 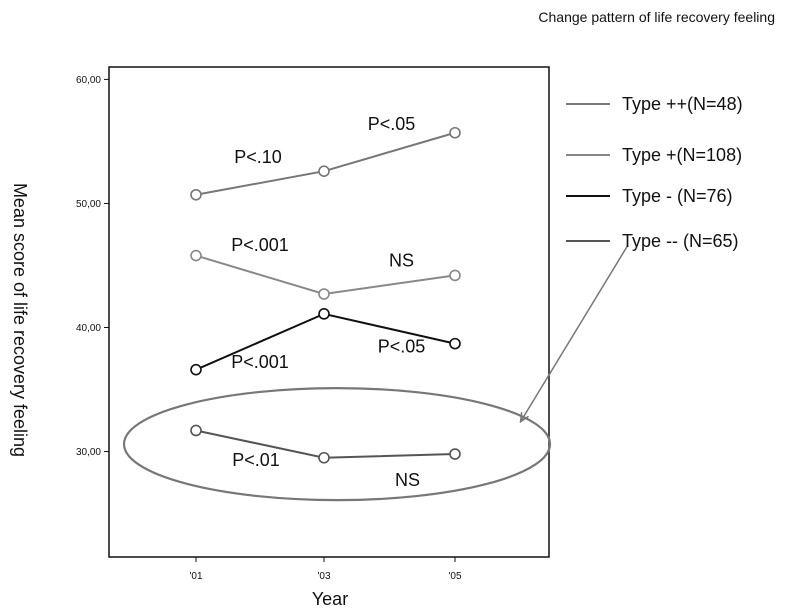 I want to click on legend-label: Type ++(N=48), so click(x=682, y=104).